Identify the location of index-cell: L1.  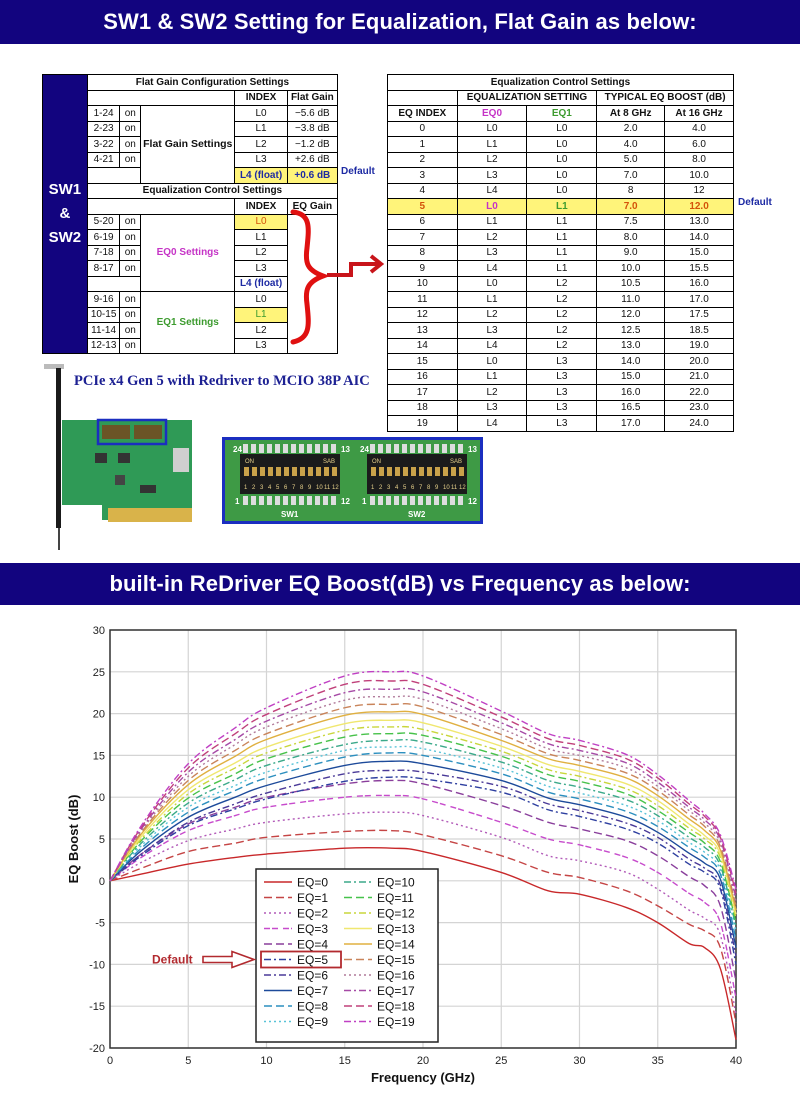
(261, 128).